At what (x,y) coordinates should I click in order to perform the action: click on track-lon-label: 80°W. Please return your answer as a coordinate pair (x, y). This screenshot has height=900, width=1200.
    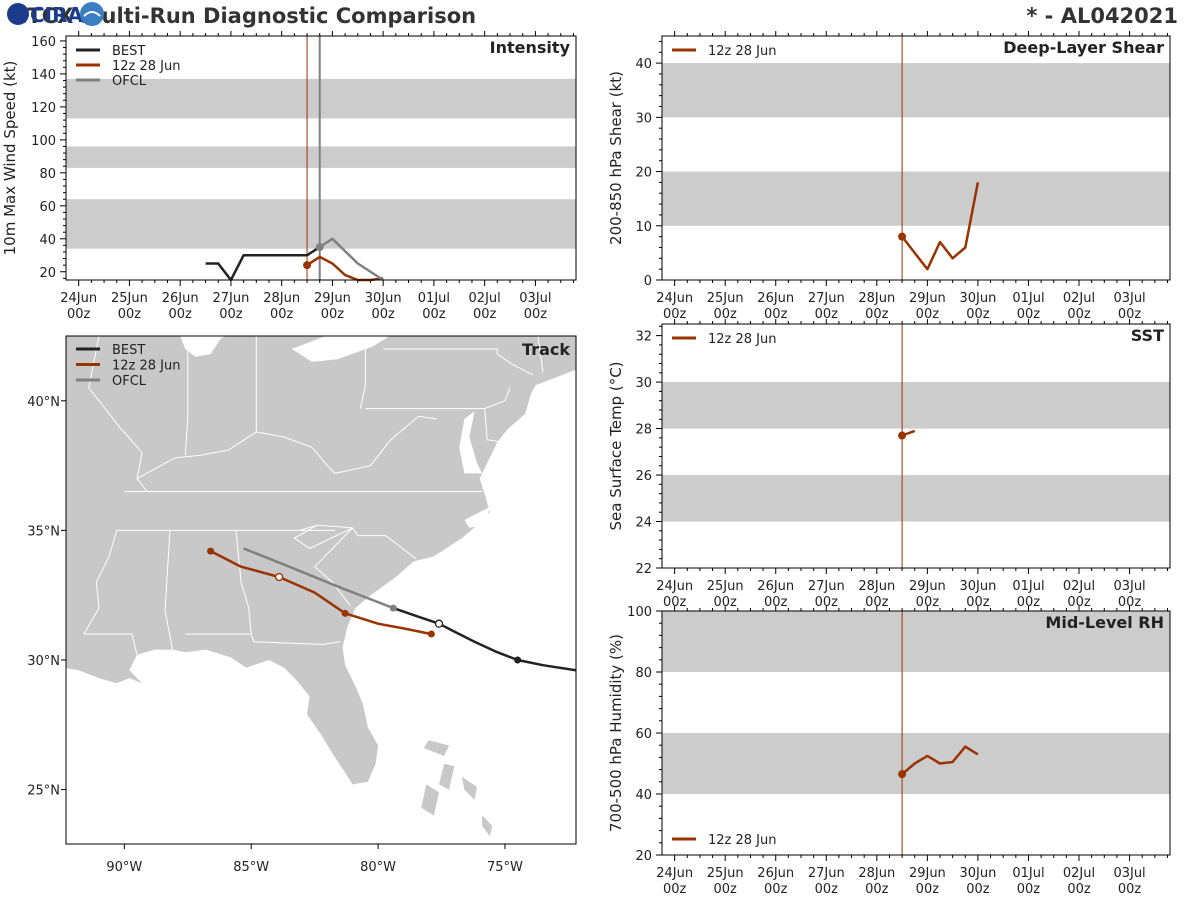
    Looking at the image, I should click on (378, 867).